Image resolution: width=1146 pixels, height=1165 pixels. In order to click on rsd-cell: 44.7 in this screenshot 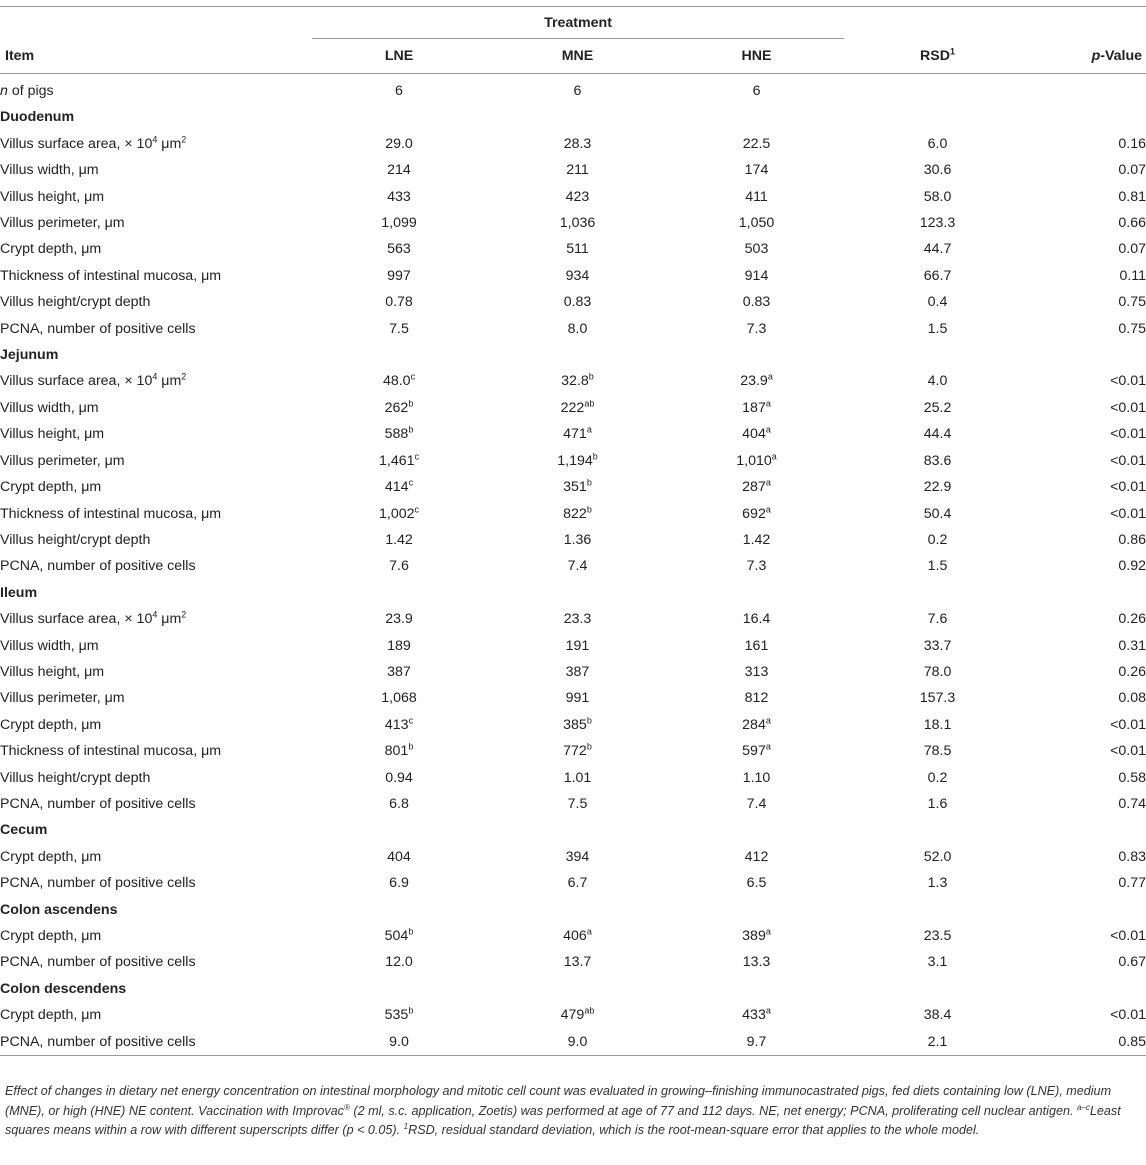, I will do `click(937, 249)`.